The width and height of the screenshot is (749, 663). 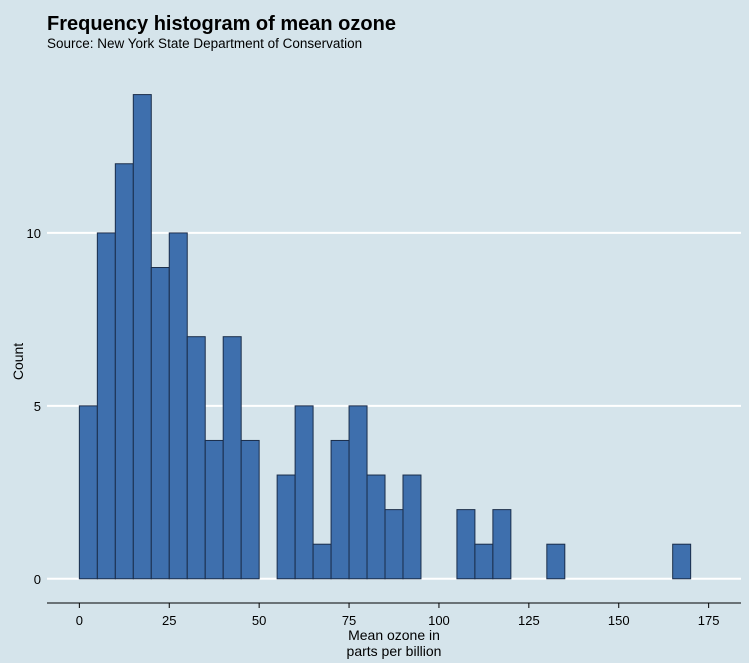 What do you see at coordinates (169, 620) in the screenshot?
I see `x-tick-label: 25` at bounding box center [169, 620].